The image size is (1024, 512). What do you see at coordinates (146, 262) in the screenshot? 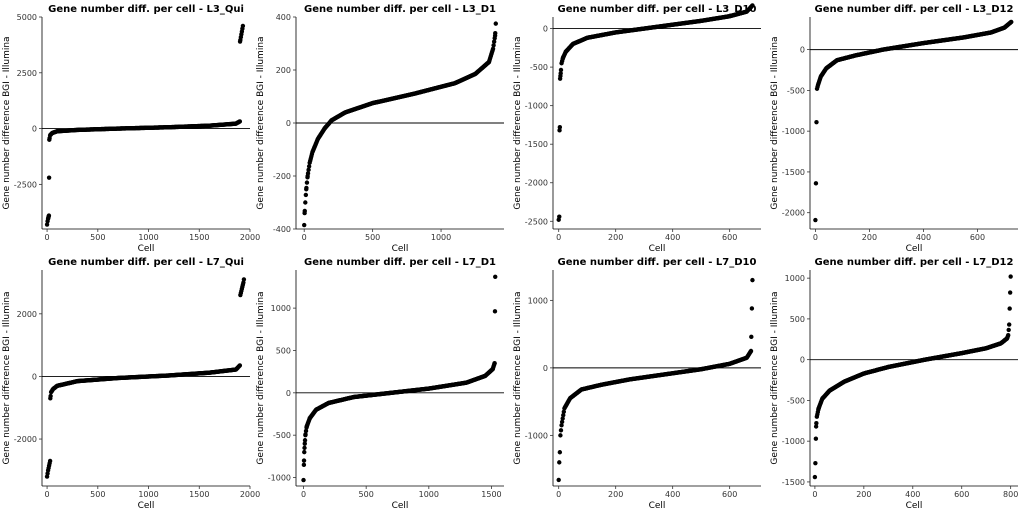
I see `chart-title: Gene number diff. per cell - L7_Qui` at bounding box center [146, 262].